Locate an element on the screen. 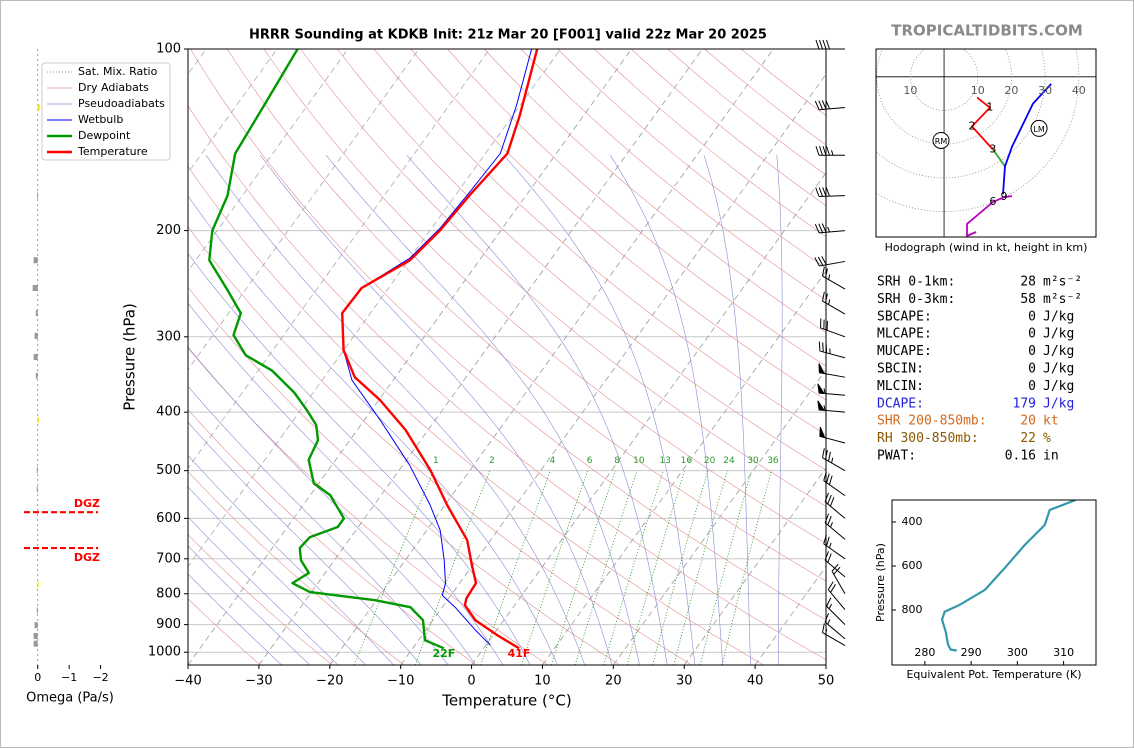  x-tick-label: 10 is located at coordinates (542, 681).